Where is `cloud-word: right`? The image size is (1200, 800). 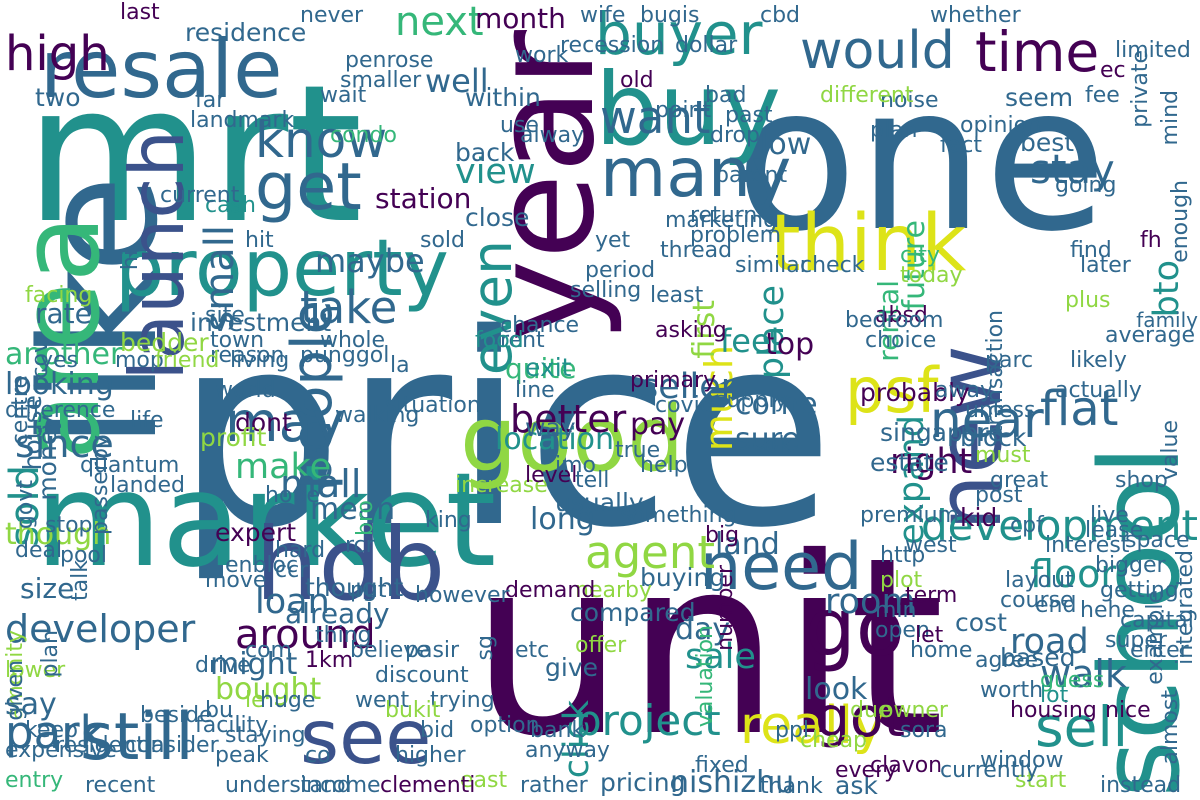 cloud-word: right is located at coordinates (931, 462).